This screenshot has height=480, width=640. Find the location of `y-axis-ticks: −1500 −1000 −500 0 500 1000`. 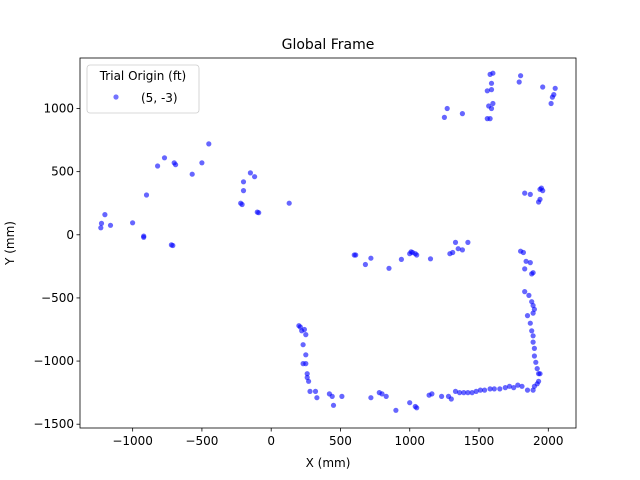

y-axis-ticks: −1500 −1000 −500 0 500 1000 is located at coordinates (56, 266).